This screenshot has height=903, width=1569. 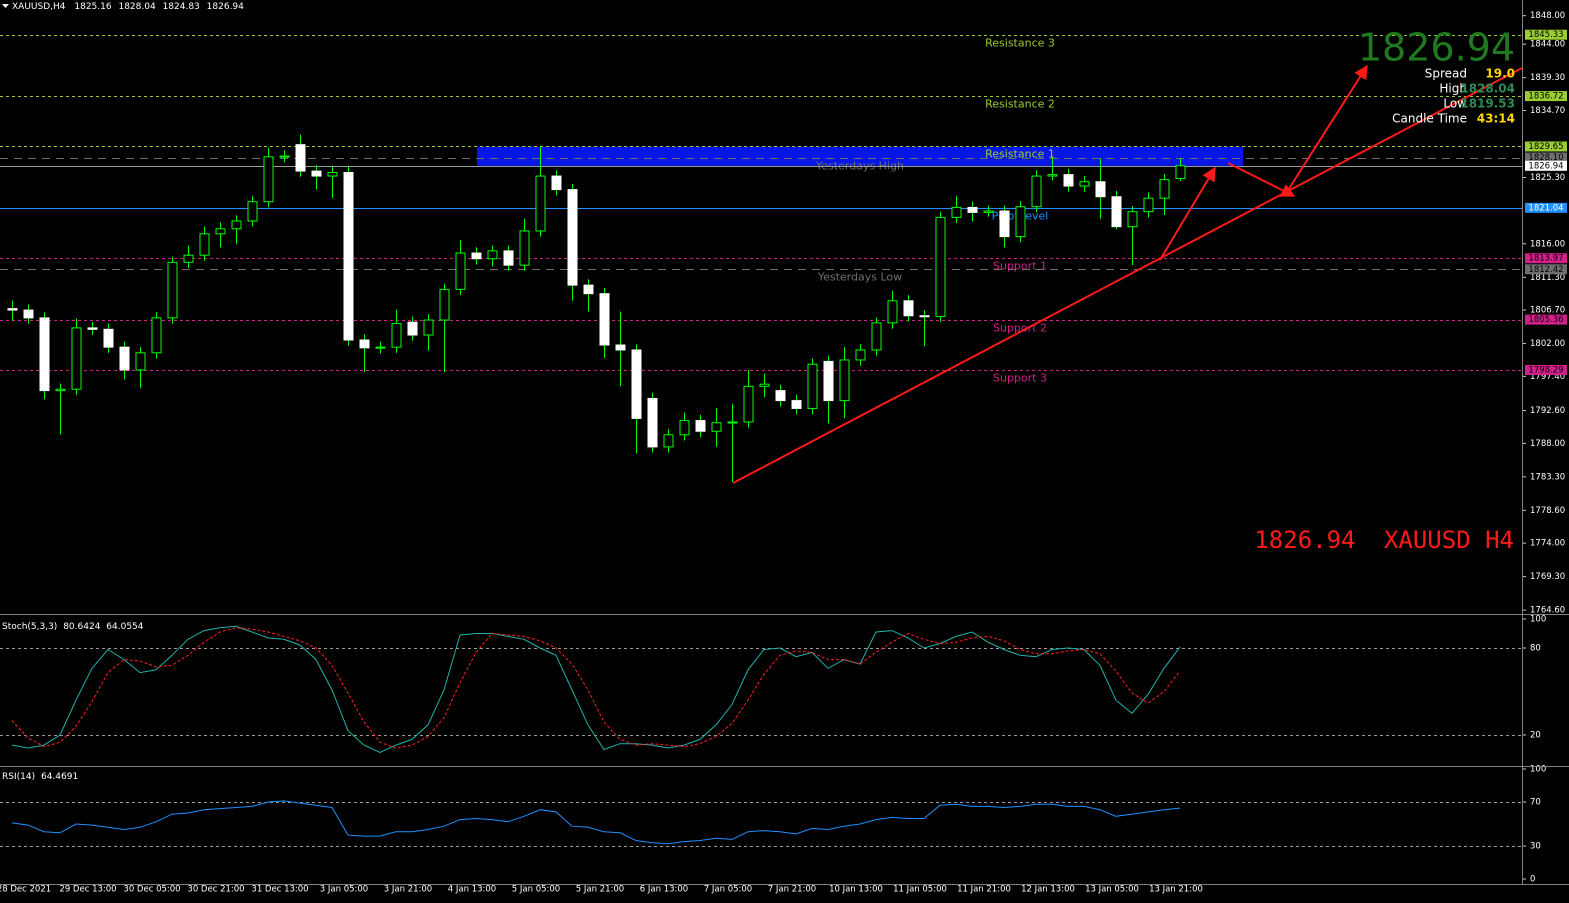 I want to click on info-value: 1828.04, so click(x=1487, y=89).